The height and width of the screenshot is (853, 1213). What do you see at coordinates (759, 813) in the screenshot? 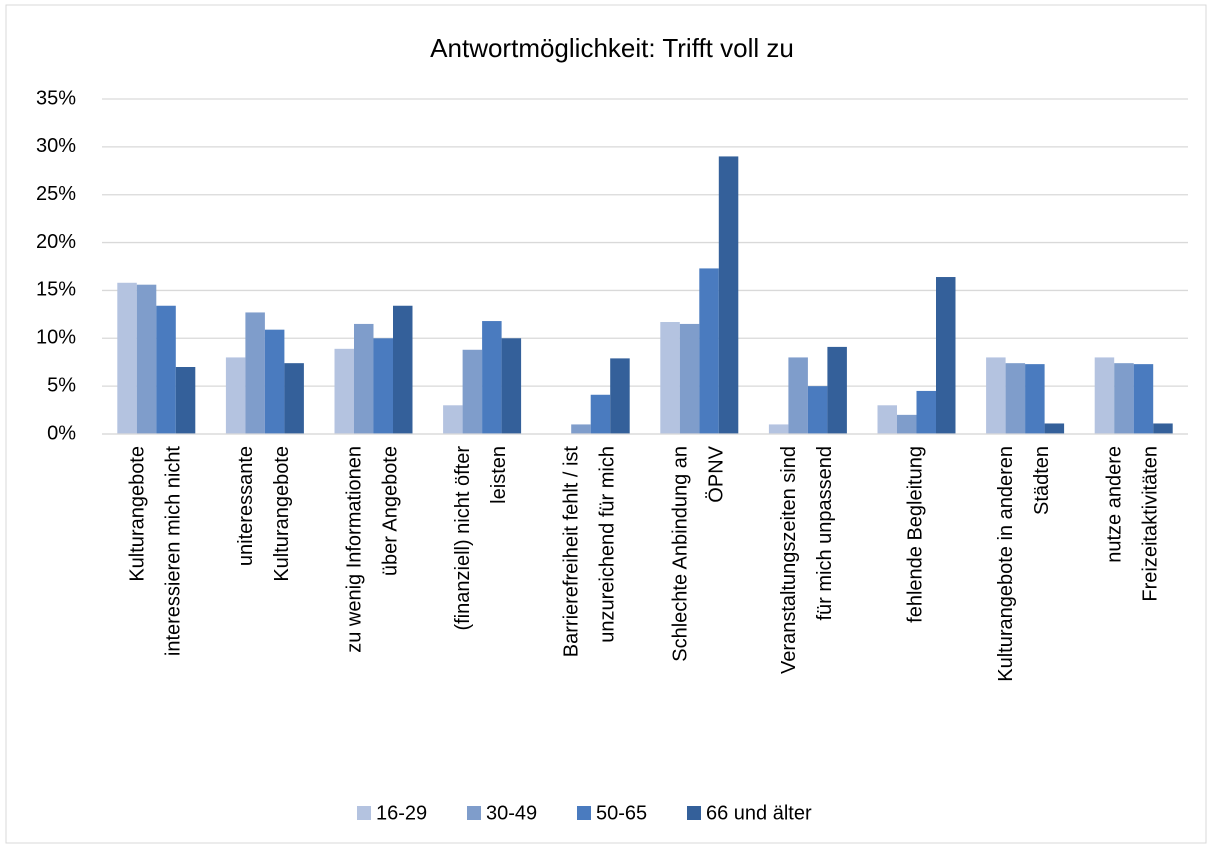
I see `legend-label: 66 und älter` at bounding box center [759, 813].